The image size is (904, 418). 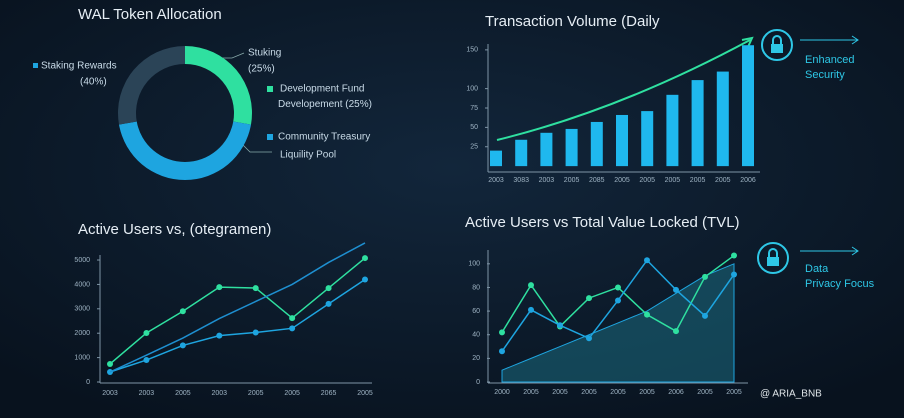 I want to click on x-tick-label: 2000, so click(x=502, y=392).